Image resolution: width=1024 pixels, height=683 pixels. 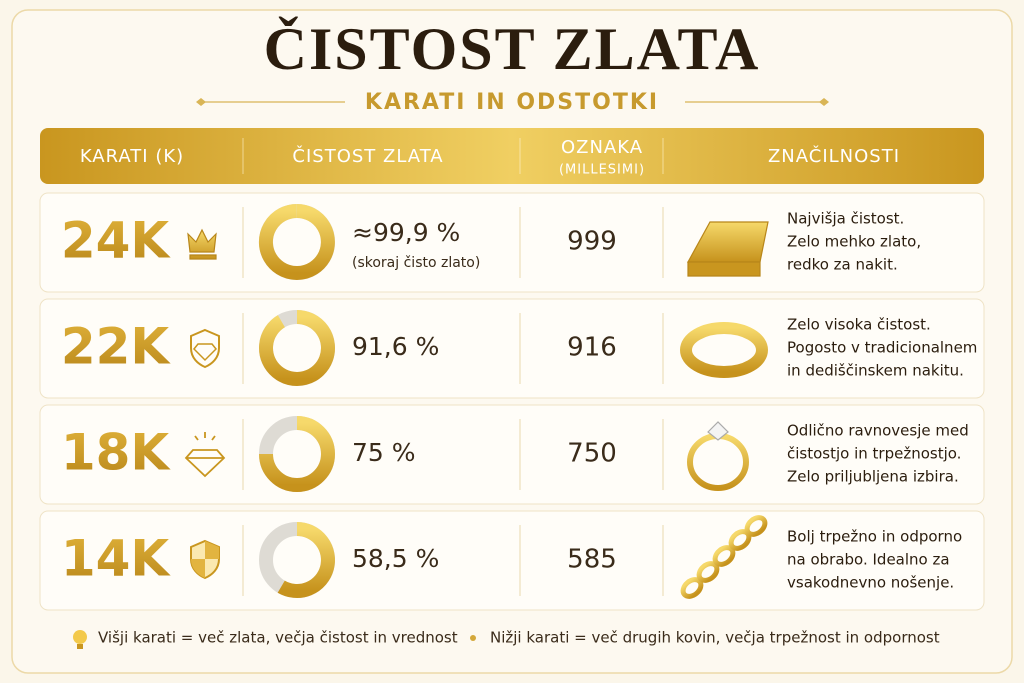 What do you see at coordinates (406, 232) in the screenshot?
I see `purity-label: ≈99,9 %` at bounding box center [406, 232].